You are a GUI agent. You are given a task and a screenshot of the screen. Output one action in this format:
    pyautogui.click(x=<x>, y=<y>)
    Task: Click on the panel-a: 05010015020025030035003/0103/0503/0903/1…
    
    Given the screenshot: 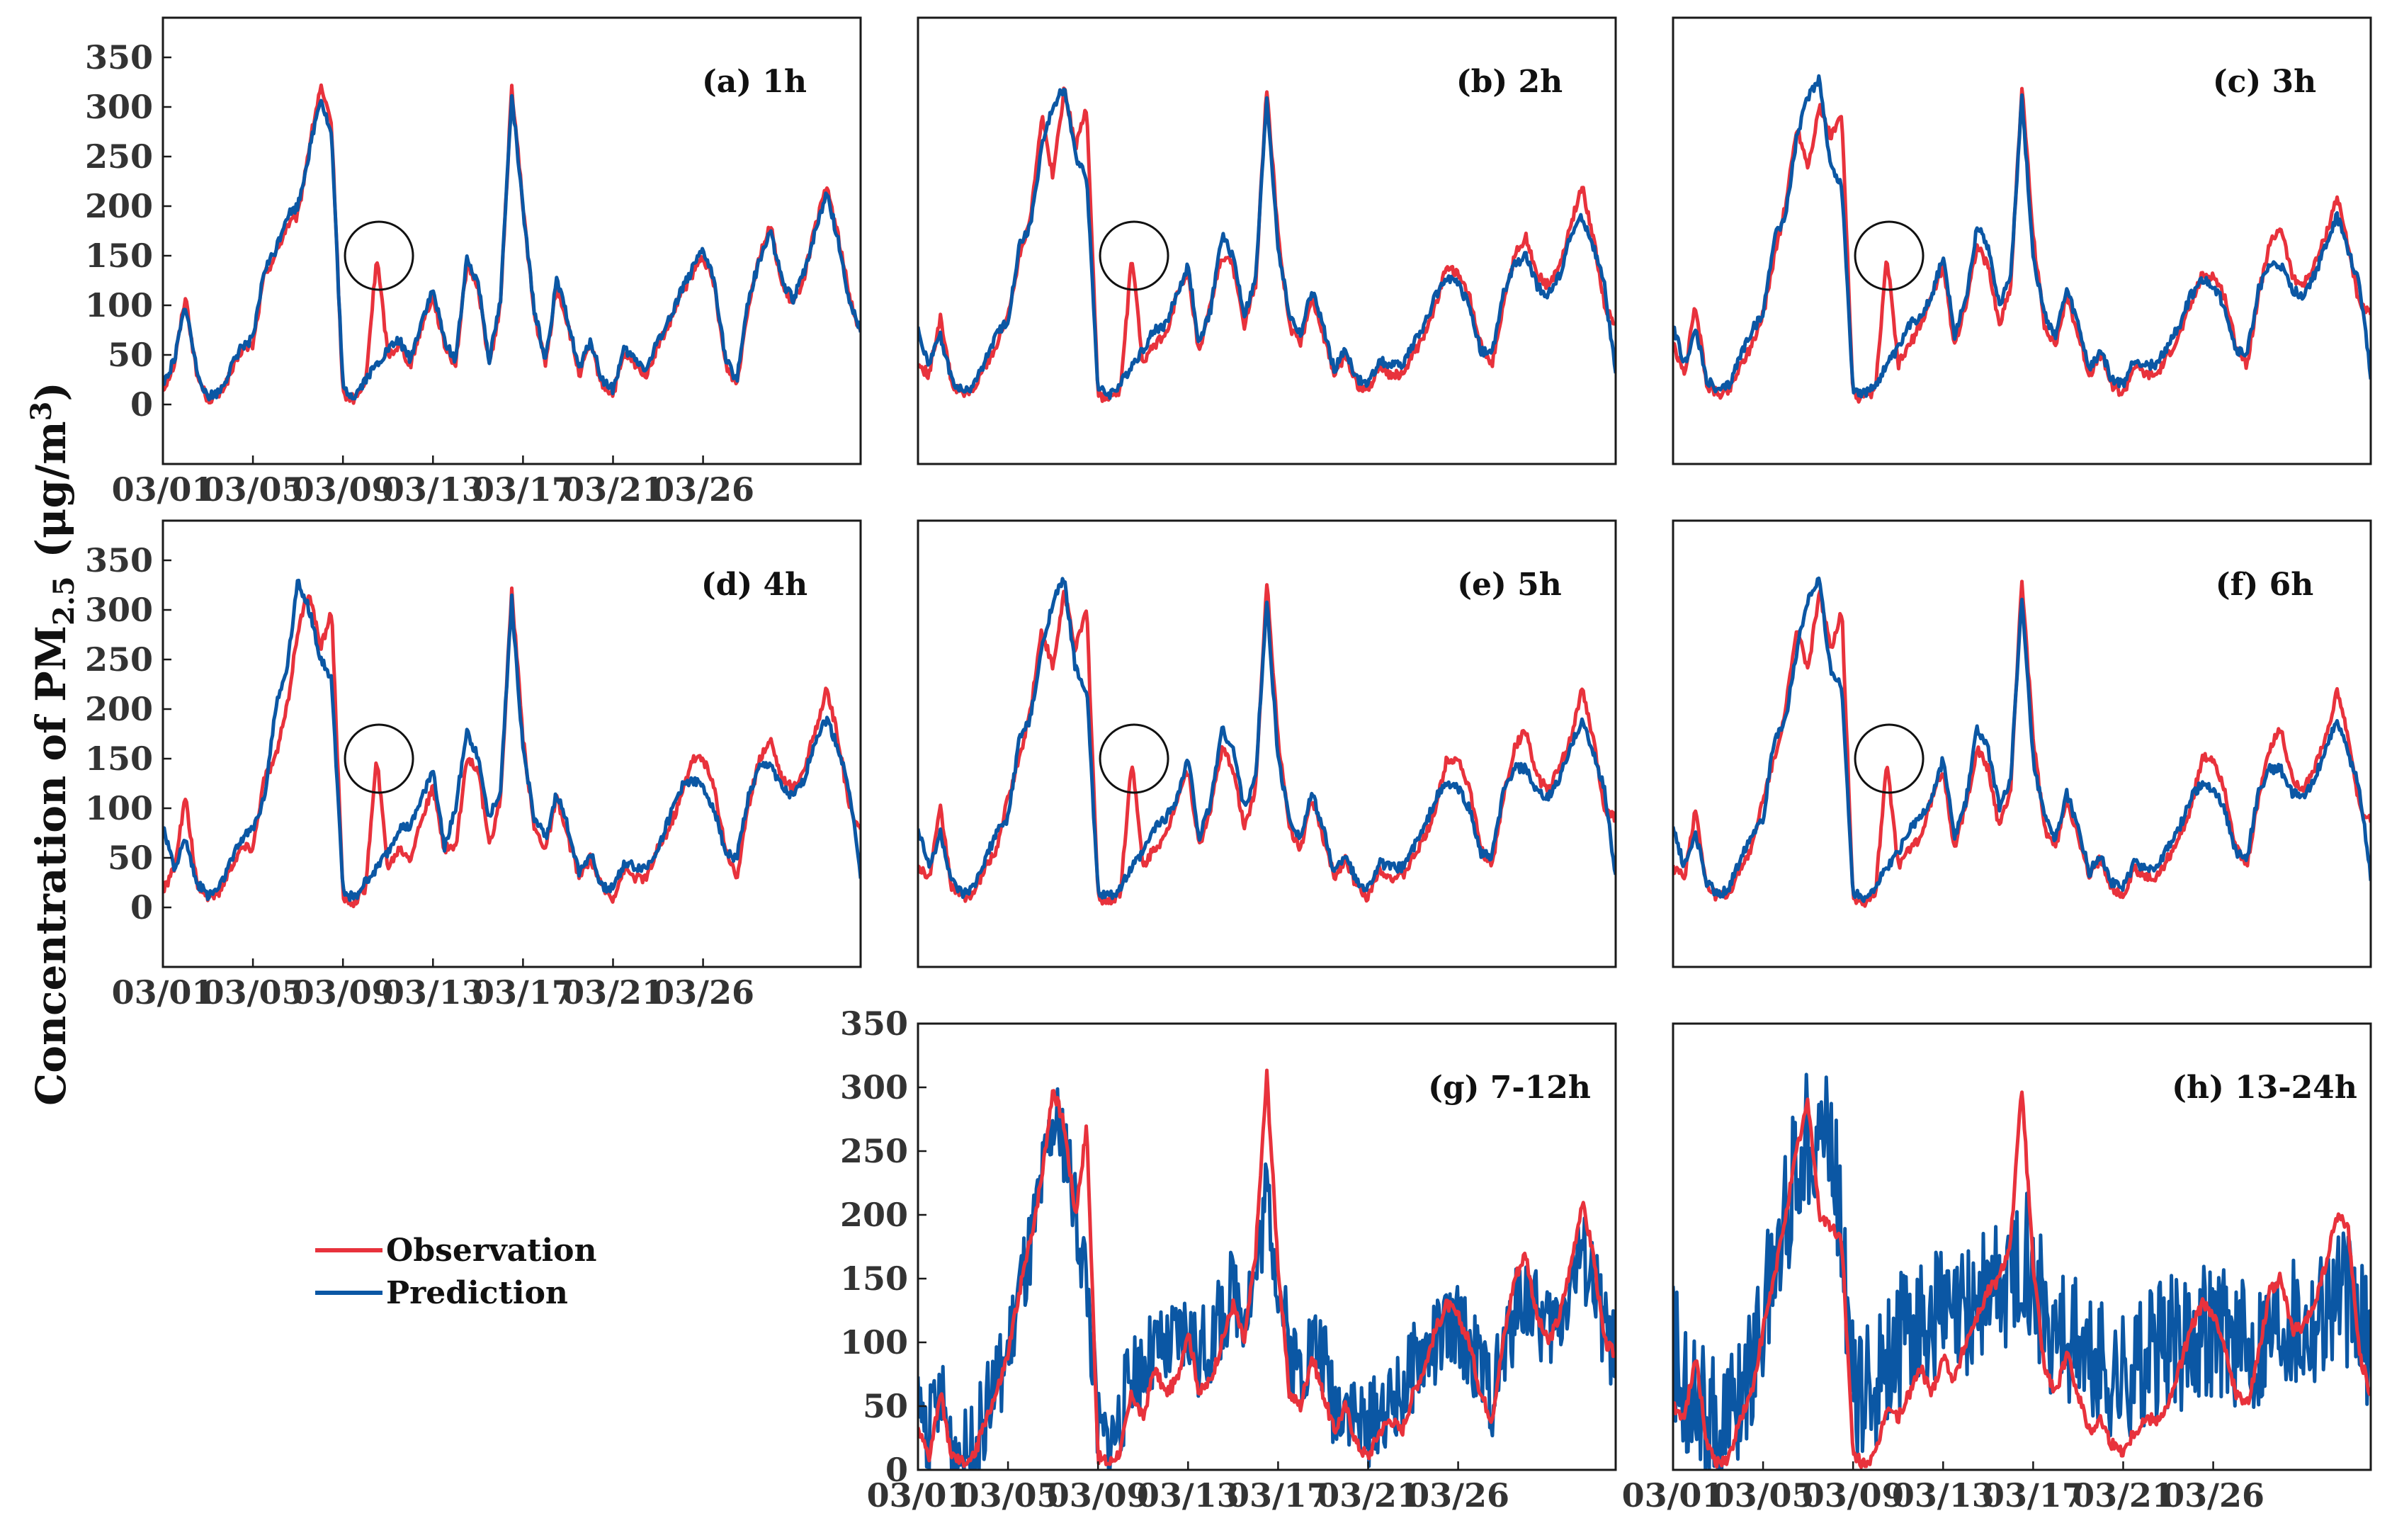 What is the action you would take?
    pyautogui.click(x=473, y=262)
    